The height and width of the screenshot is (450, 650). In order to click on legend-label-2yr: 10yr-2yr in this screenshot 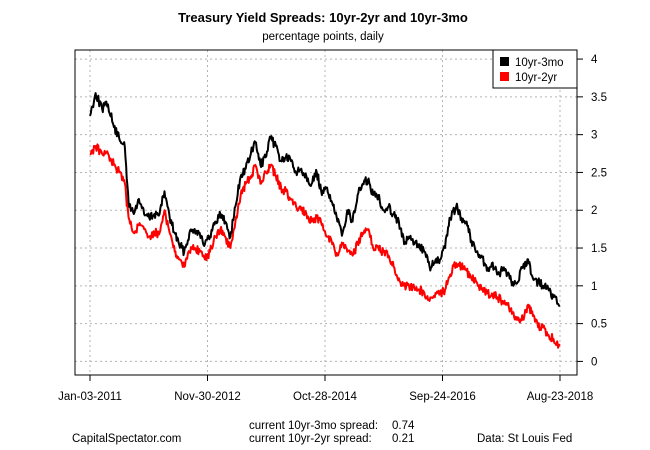, I will do `click(536, 78)`.